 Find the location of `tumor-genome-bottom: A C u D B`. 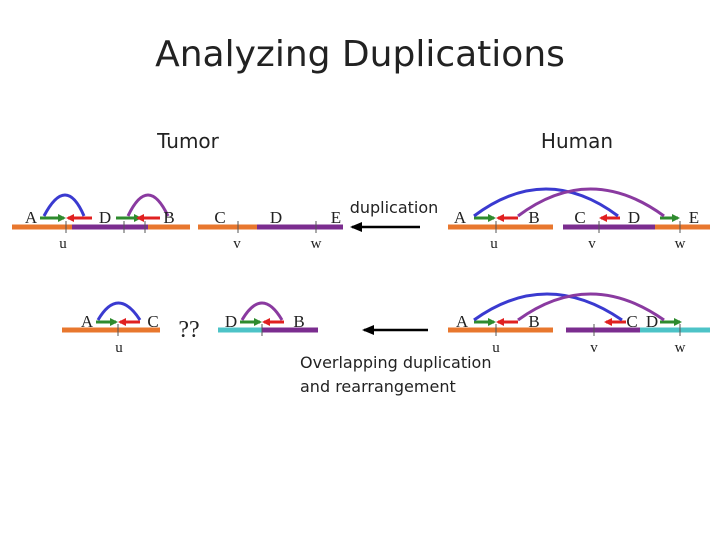

tumor-genome-bottom: A C u D B is located at coordinates (190, 328).